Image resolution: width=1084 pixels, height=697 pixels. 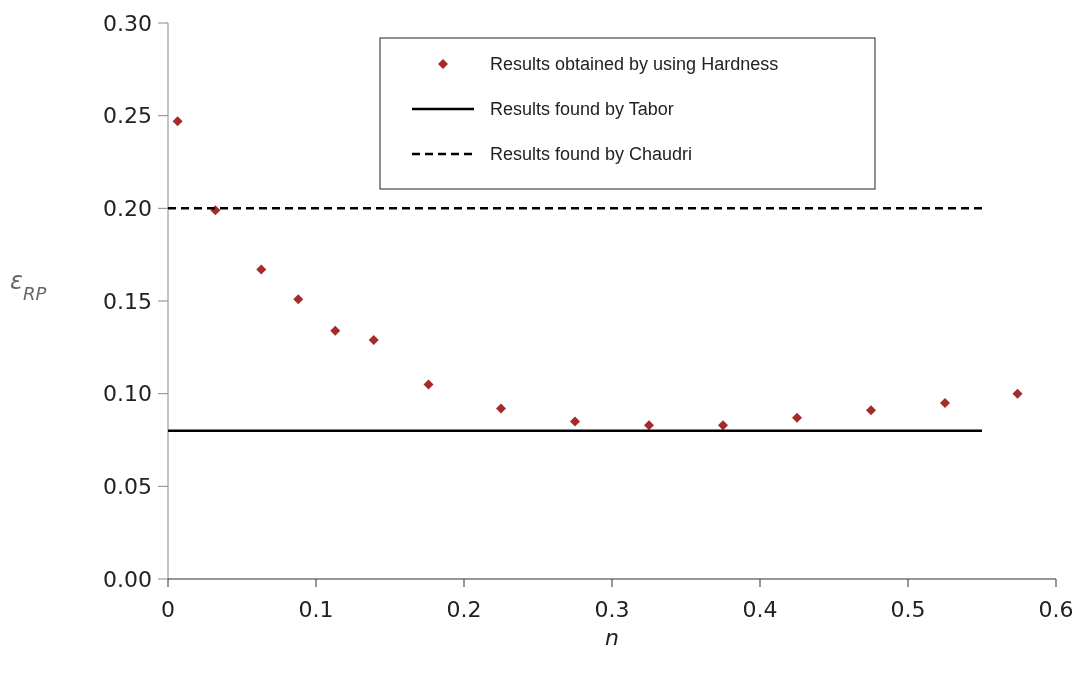 I want to click on y-axis-title: ε$_{RP}$, so click(x=28, y=285).